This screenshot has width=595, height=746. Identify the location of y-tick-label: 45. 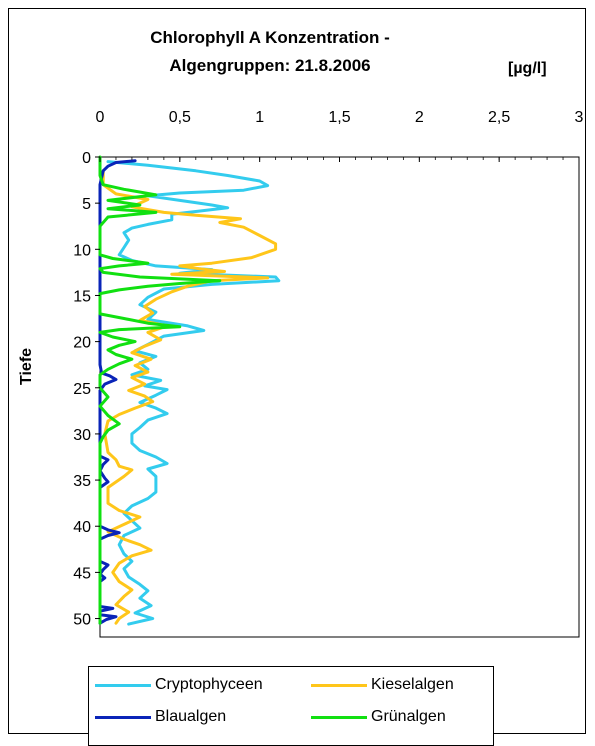
(82, 573).